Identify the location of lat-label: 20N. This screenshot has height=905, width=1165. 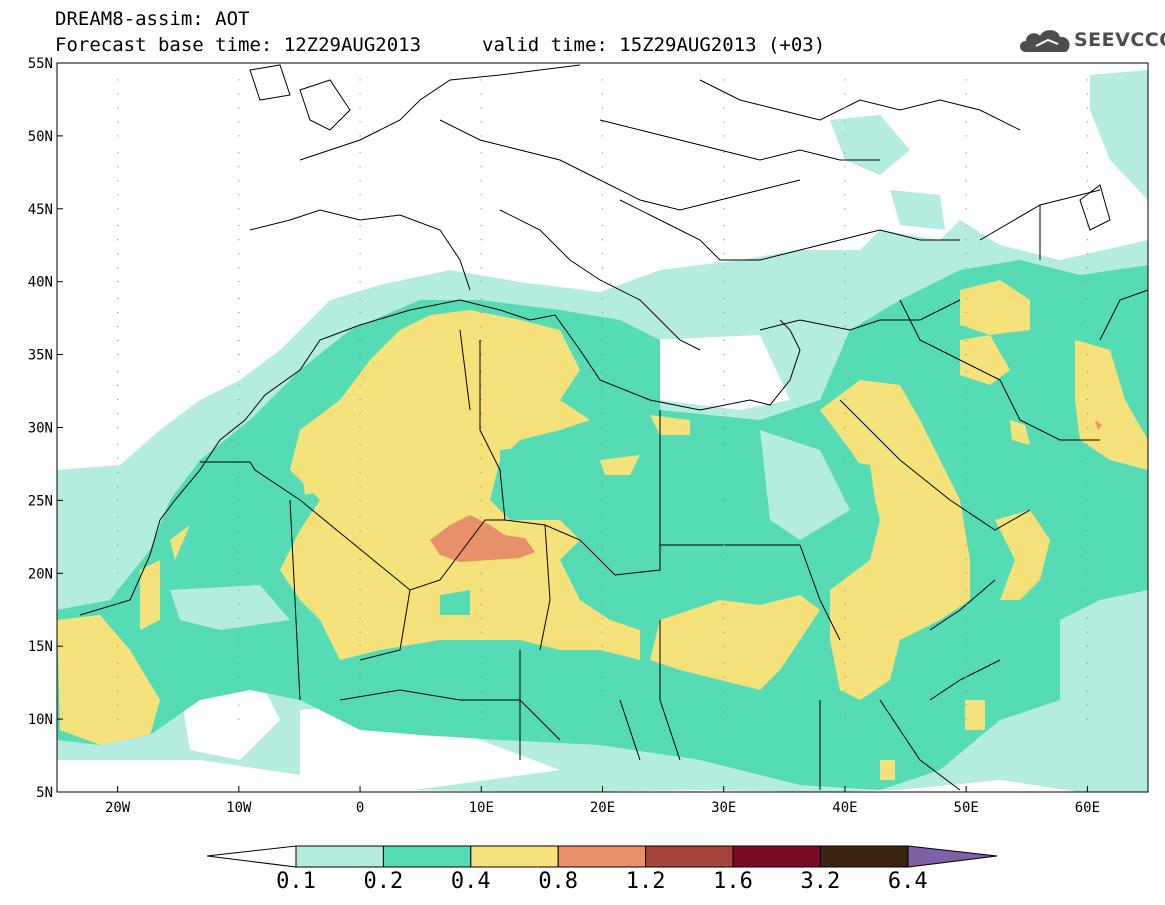
(40, 574).